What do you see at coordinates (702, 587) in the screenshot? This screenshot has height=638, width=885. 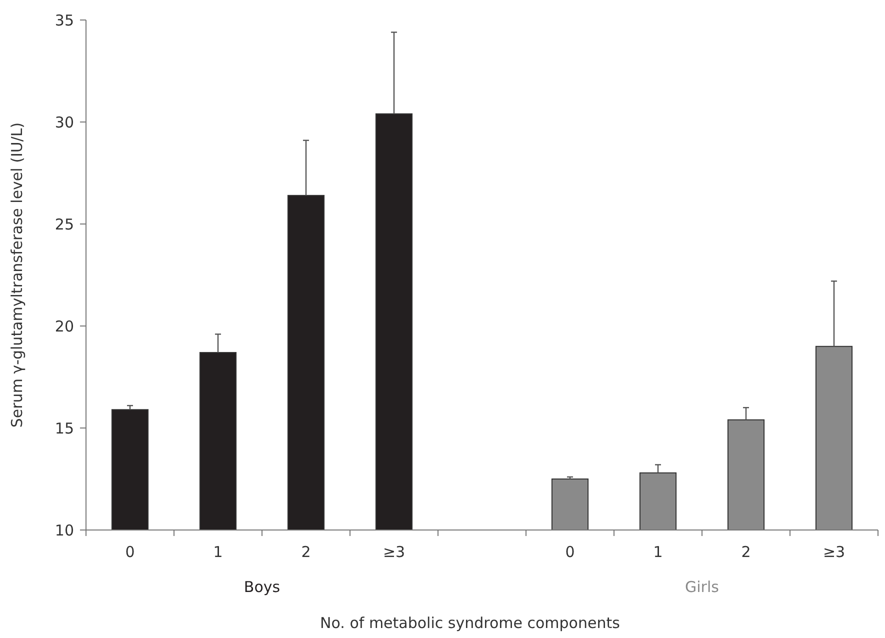 I see `text: Girls` at bounding box center [702, 587].